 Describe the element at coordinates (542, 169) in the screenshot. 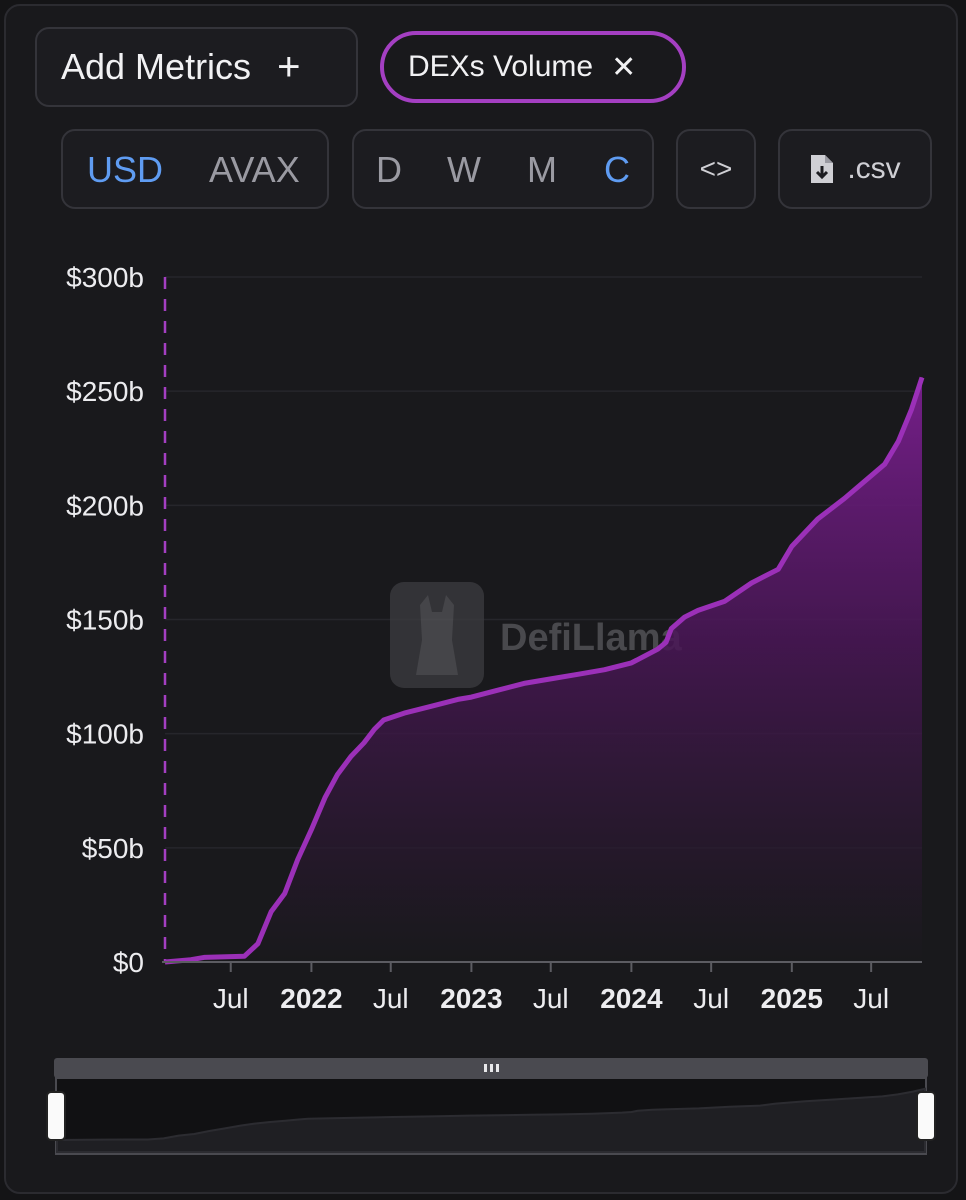

I see `interval-option-monthly: M` at that location.